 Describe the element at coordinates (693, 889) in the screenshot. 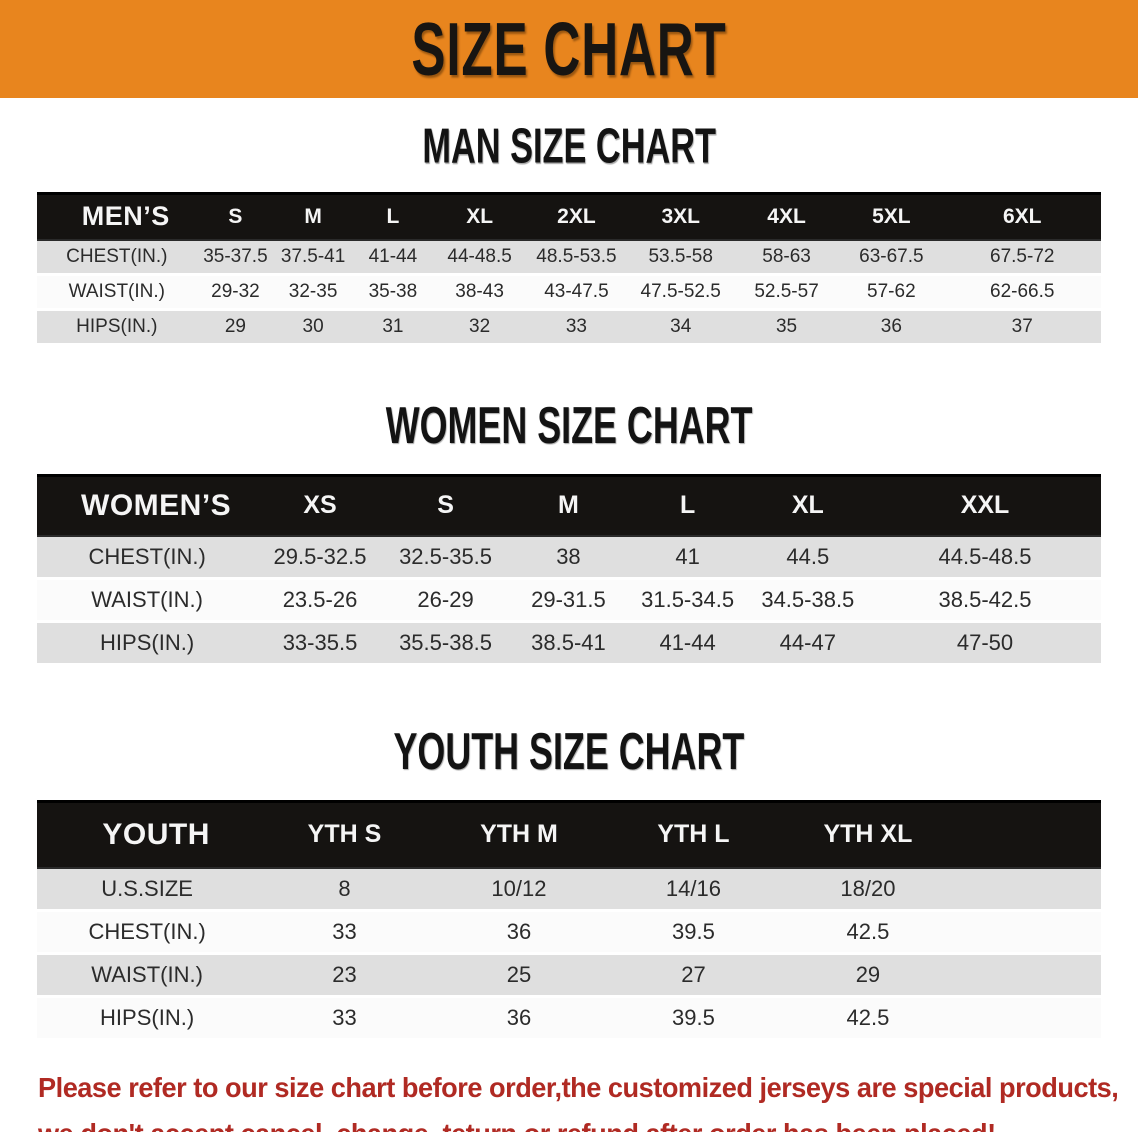

I see `value-cell: 14/16` at that location.